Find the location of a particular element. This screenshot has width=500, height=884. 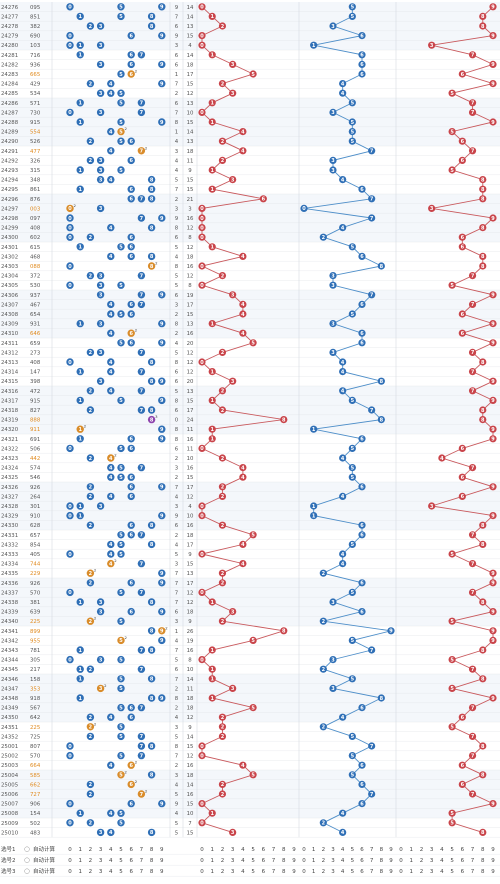

digit-ball-label: 3 is located at coordinates (101, 94).